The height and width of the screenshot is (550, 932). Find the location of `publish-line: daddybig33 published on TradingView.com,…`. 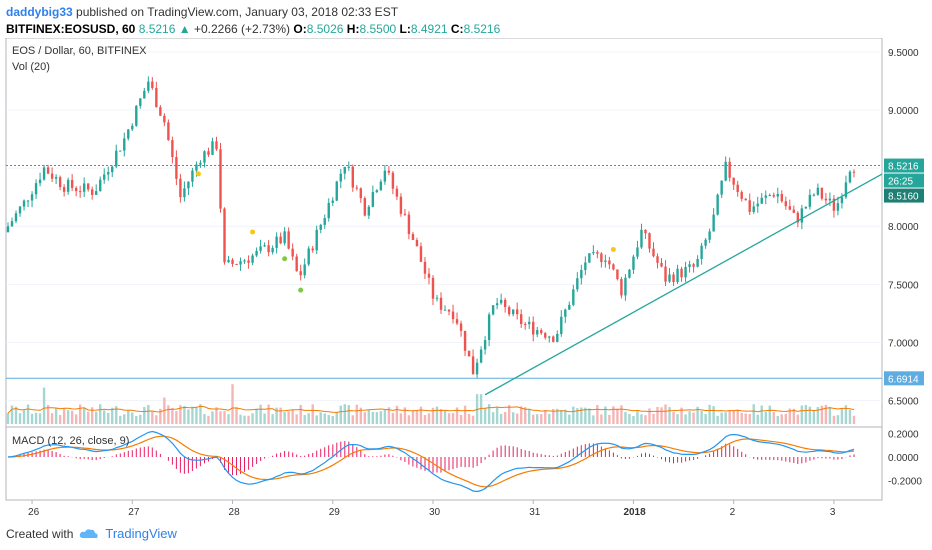

publish-line: daddybig33 published on TradingView.com,… is located at coordinates (466, 12).